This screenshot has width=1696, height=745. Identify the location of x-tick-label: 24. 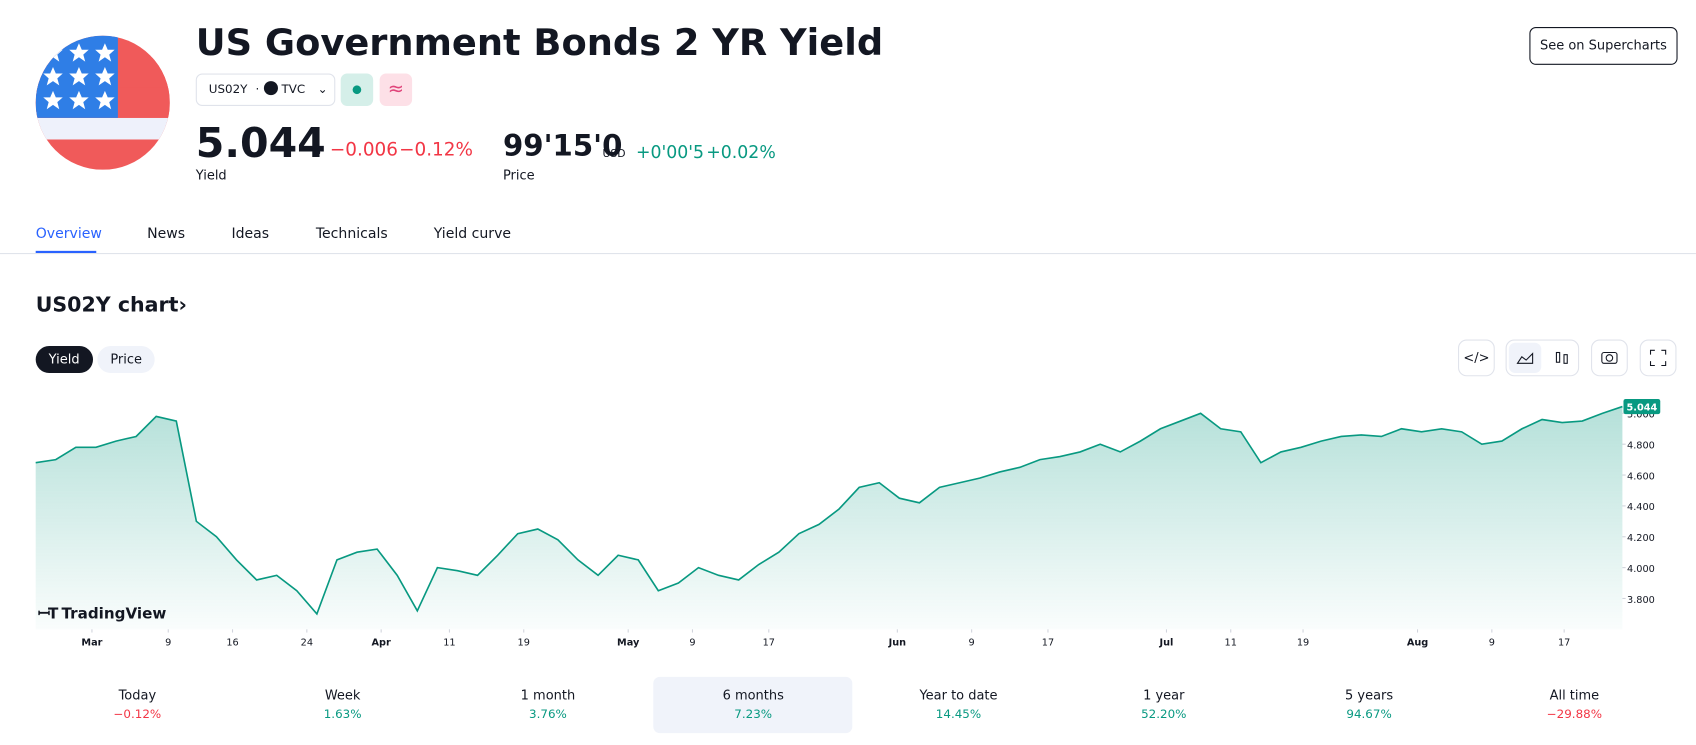
(307, 643).